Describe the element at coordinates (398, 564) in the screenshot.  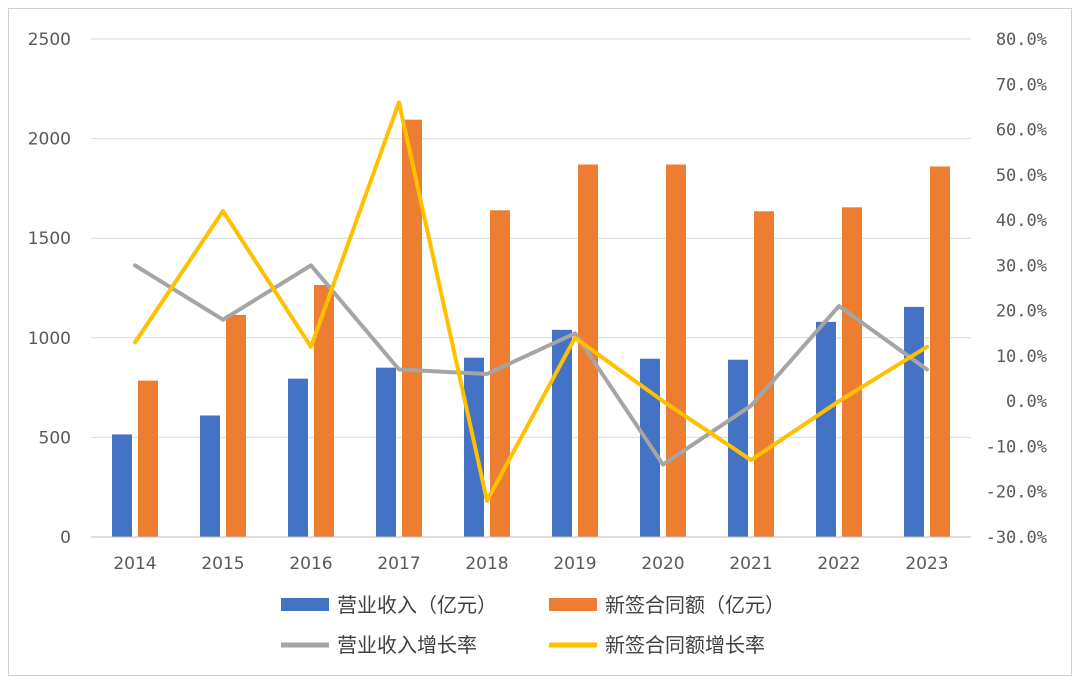
I see `x-tick-label: 2017` at that location.